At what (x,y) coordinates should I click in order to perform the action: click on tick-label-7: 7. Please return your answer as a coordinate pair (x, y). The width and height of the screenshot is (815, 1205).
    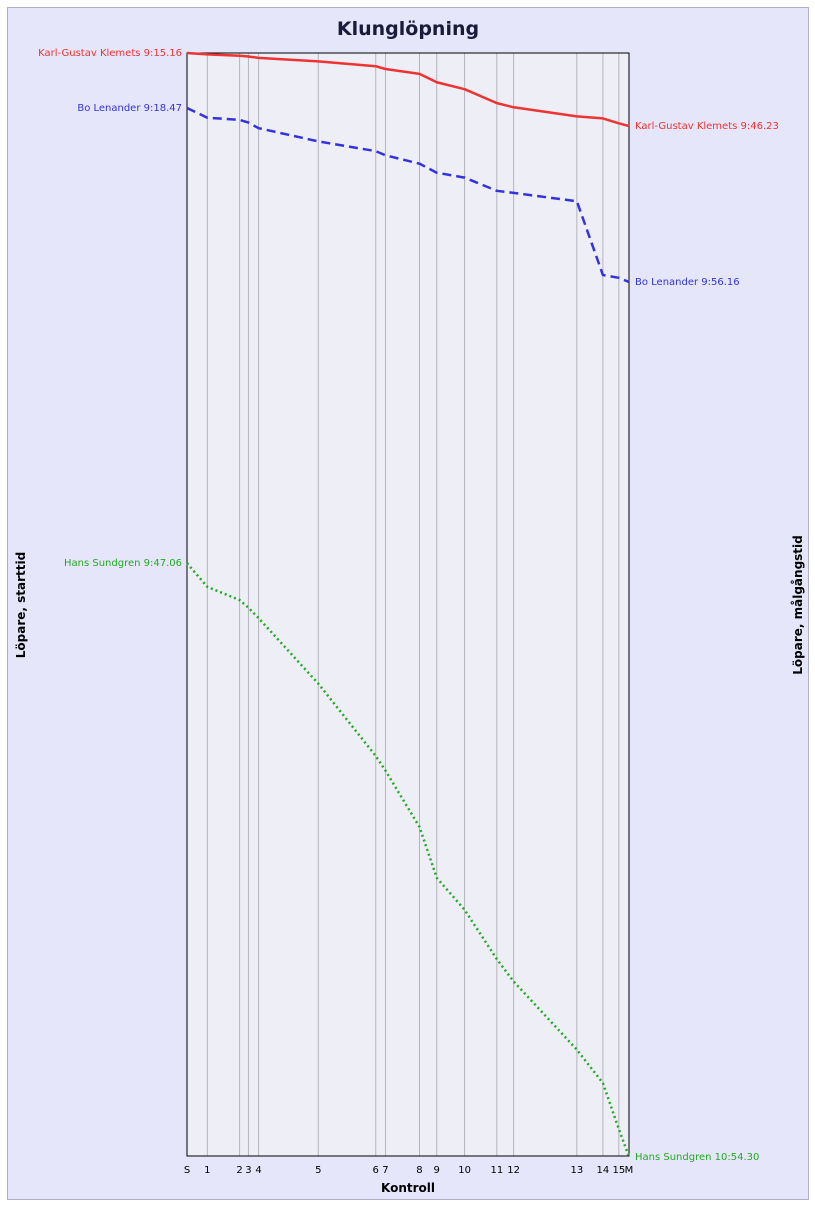
    Looking at the image, I should click on (385, 1170).